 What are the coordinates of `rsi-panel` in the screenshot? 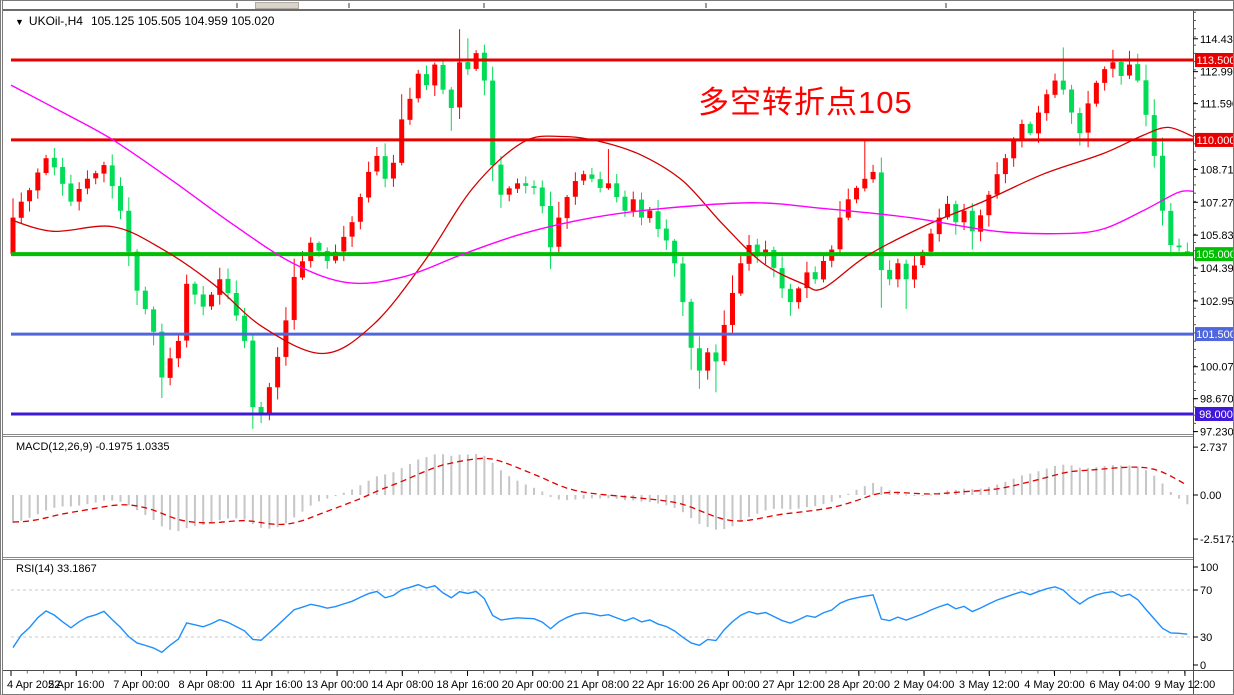 It's located at (602, 618).